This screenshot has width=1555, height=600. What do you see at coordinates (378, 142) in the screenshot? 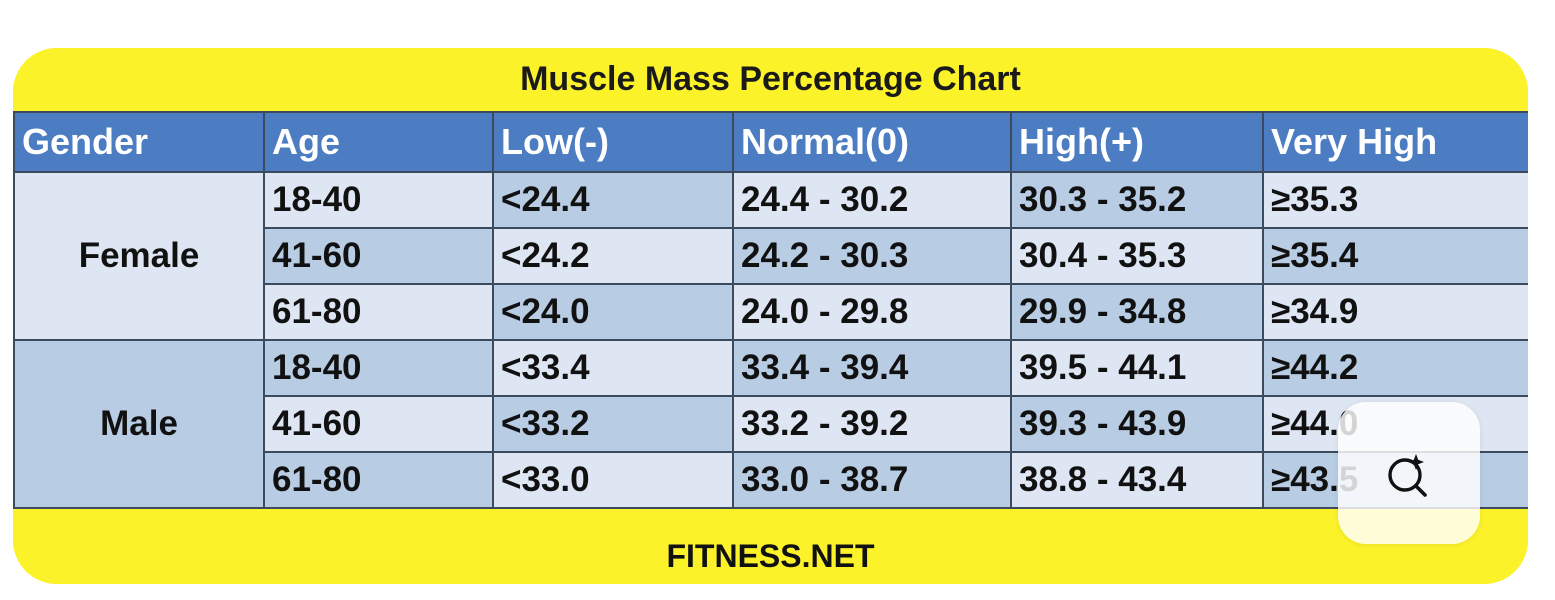
I see `column-header: Age` at bounding box center [378, 142].